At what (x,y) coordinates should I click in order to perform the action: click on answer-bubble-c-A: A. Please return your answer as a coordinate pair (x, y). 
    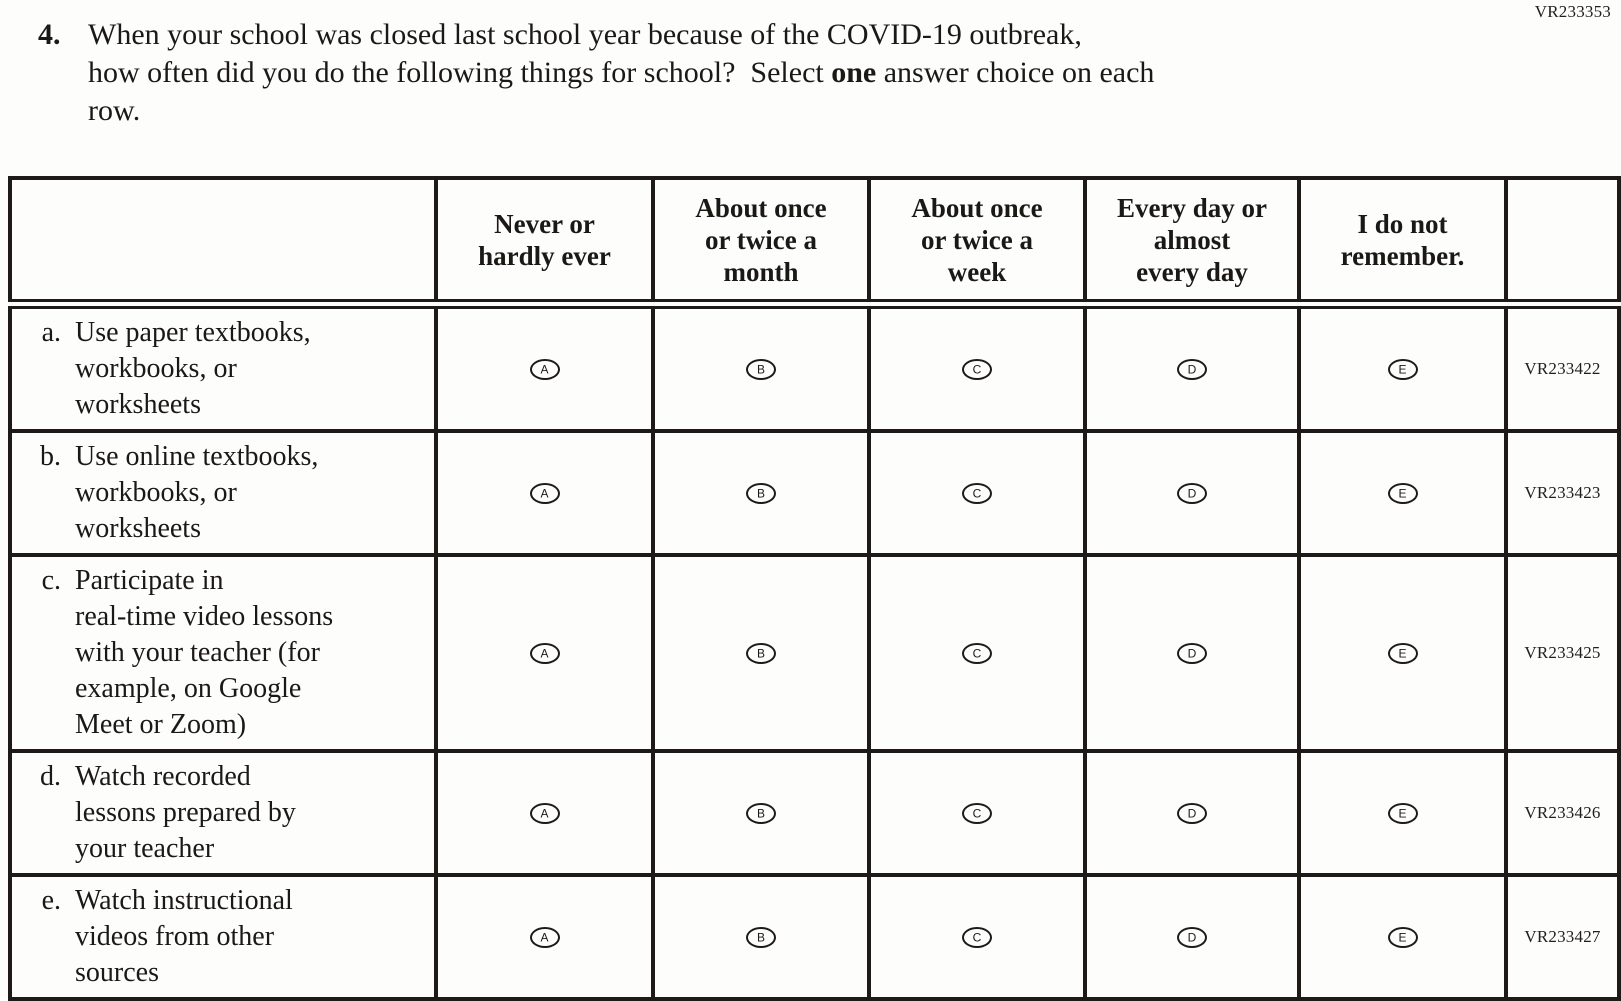
    Looking at the image, I should click on (544, 653).